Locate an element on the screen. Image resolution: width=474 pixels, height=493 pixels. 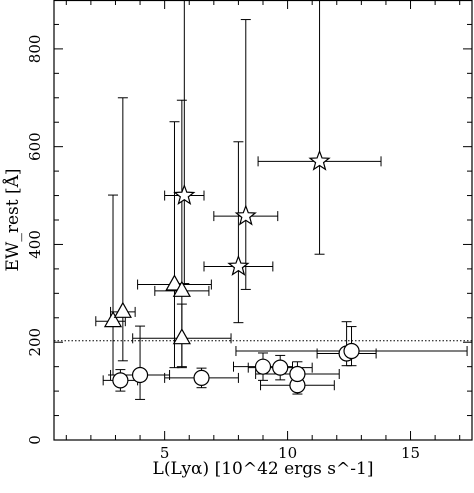
x-tick-label: 10 is located at coordinates (287, 453).